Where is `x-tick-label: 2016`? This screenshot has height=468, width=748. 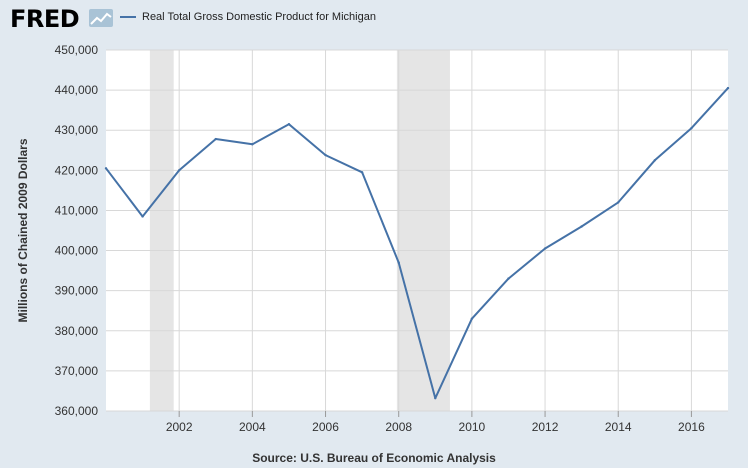
x-tick-label: 2016 is located at coordinates (691, 427).